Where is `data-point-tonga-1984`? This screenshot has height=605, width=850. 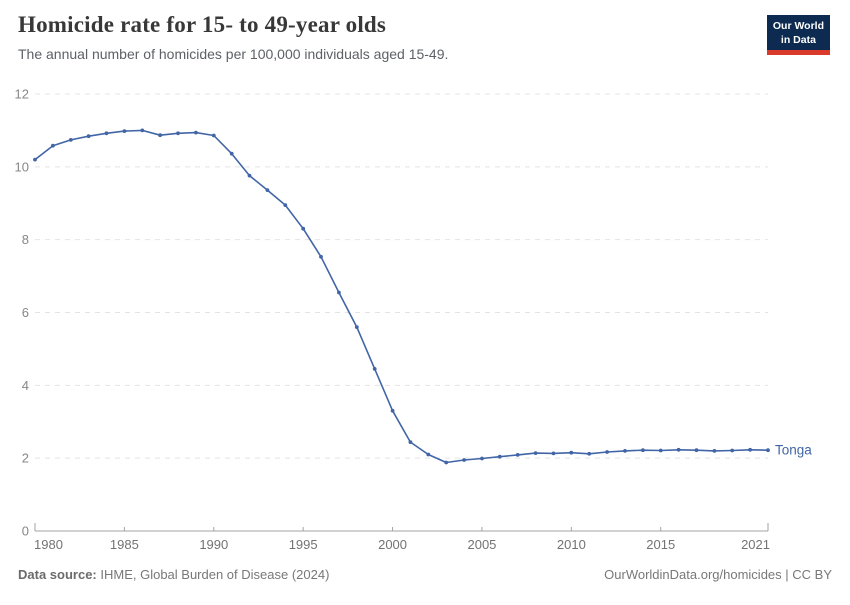
data-point-tonga-1984 is located at coordinates (106, 133).